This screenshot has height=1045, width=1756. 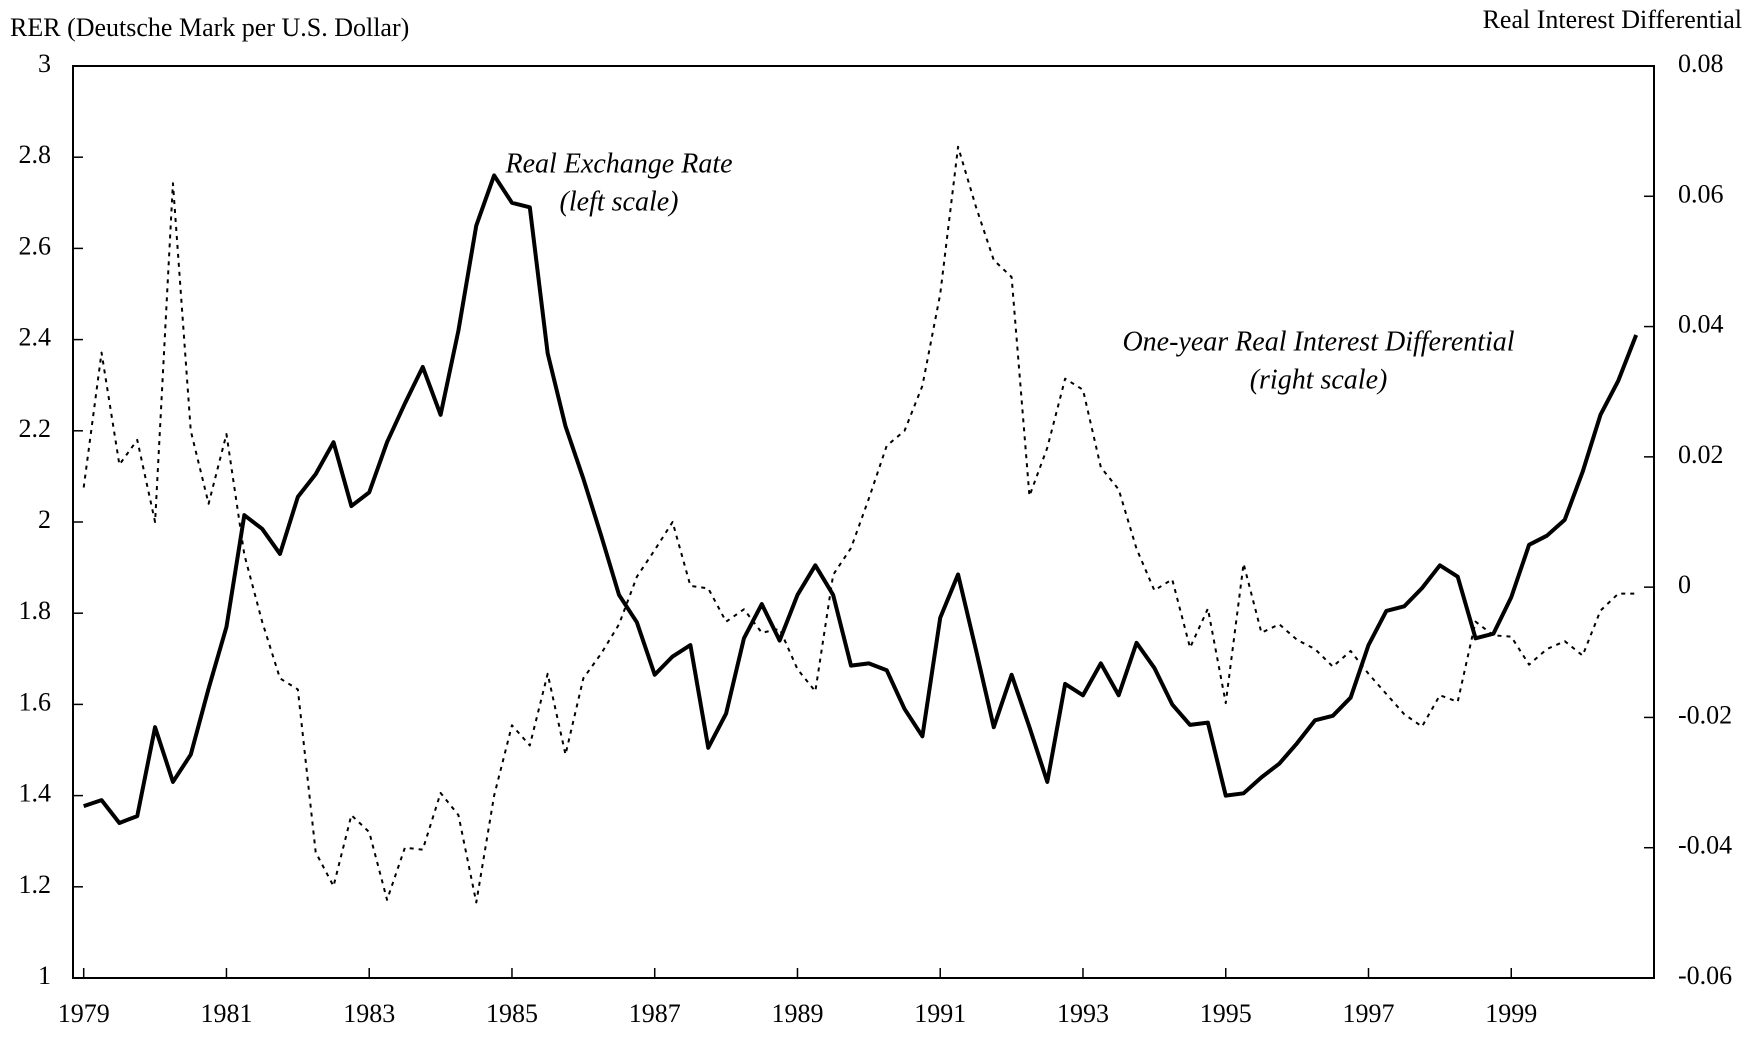 What do you see at coordinates (1705, 845) in the screenshot?
I see `y2-tick-label: -0.04` at bounding box center [1705, 845].